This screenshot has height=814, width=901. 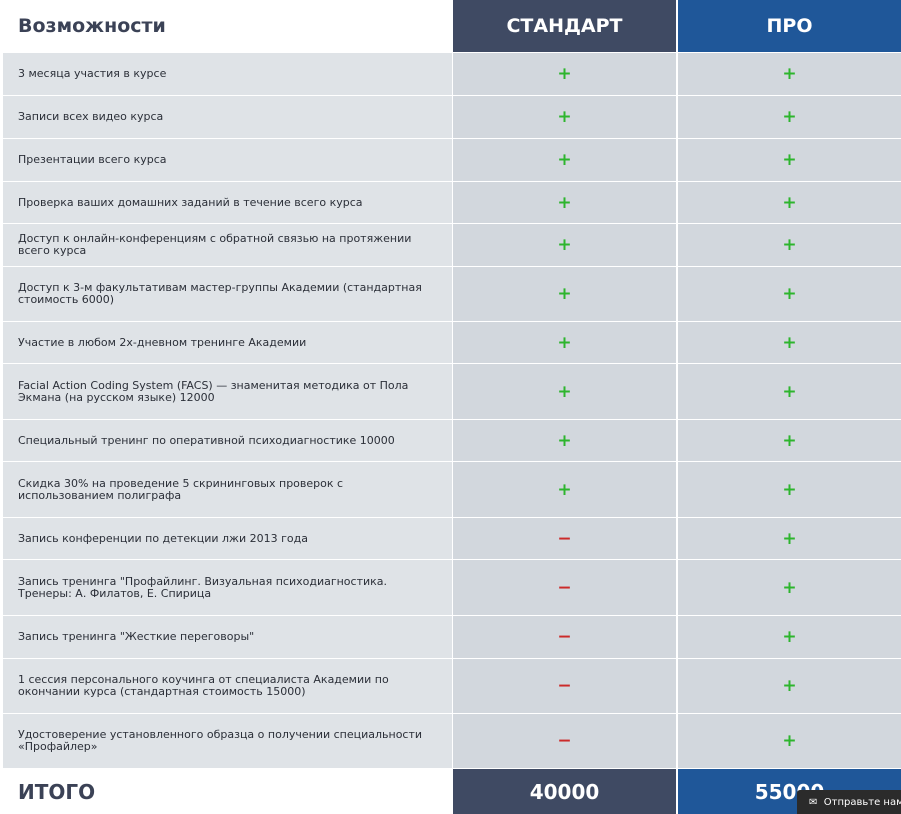 I want to click on chat-widget: ✉ Отправьте нам, so click(x=849, y=802).